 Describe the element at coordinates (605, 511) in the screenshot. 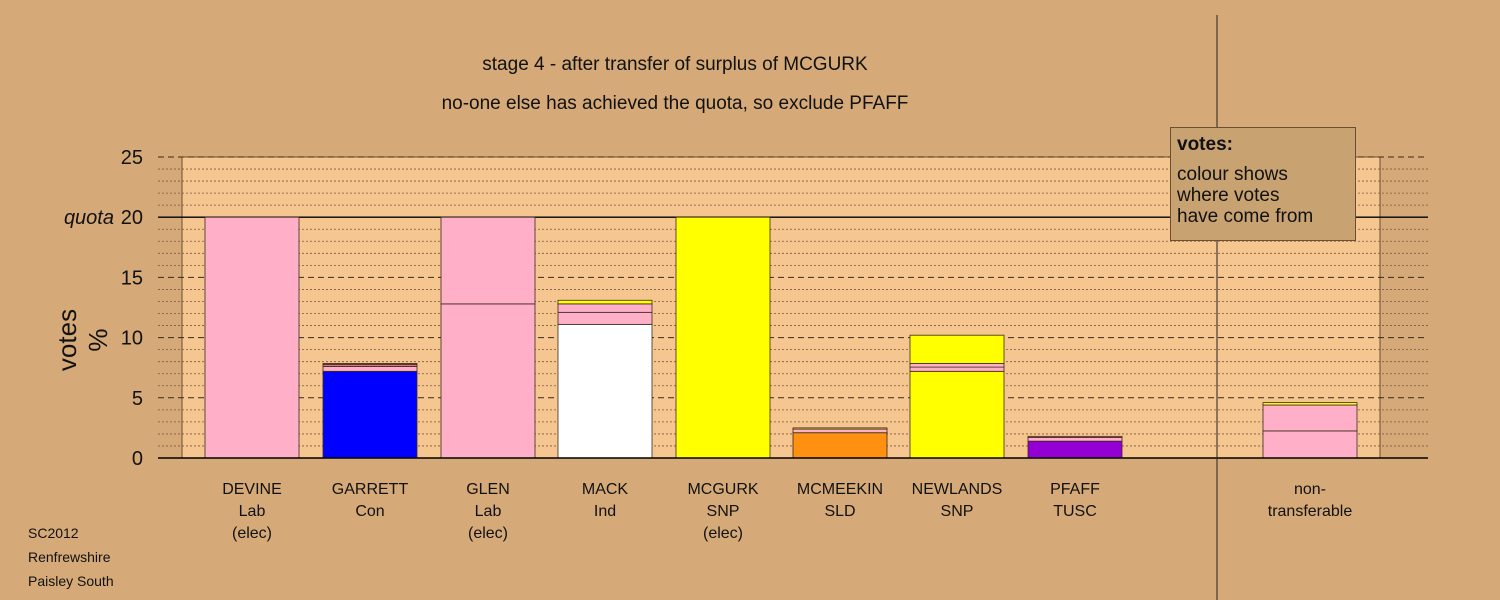

I see `x-tick-label: Ind` at that location.